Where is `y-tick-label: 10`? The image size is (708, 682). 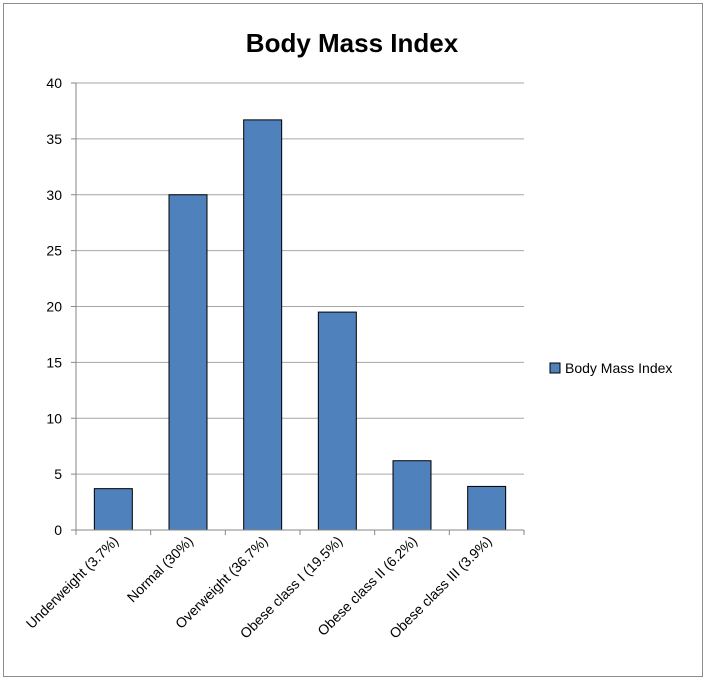 y-tick-label: 10 is located at coordinates (54, 418).